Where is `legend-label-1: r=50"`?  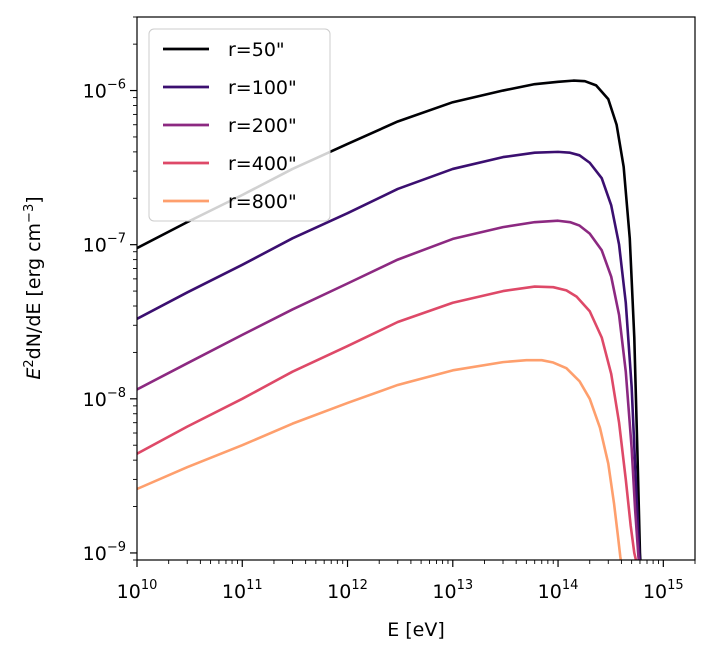 legend-label-1: r=50" is located at coordinates (256, 50).